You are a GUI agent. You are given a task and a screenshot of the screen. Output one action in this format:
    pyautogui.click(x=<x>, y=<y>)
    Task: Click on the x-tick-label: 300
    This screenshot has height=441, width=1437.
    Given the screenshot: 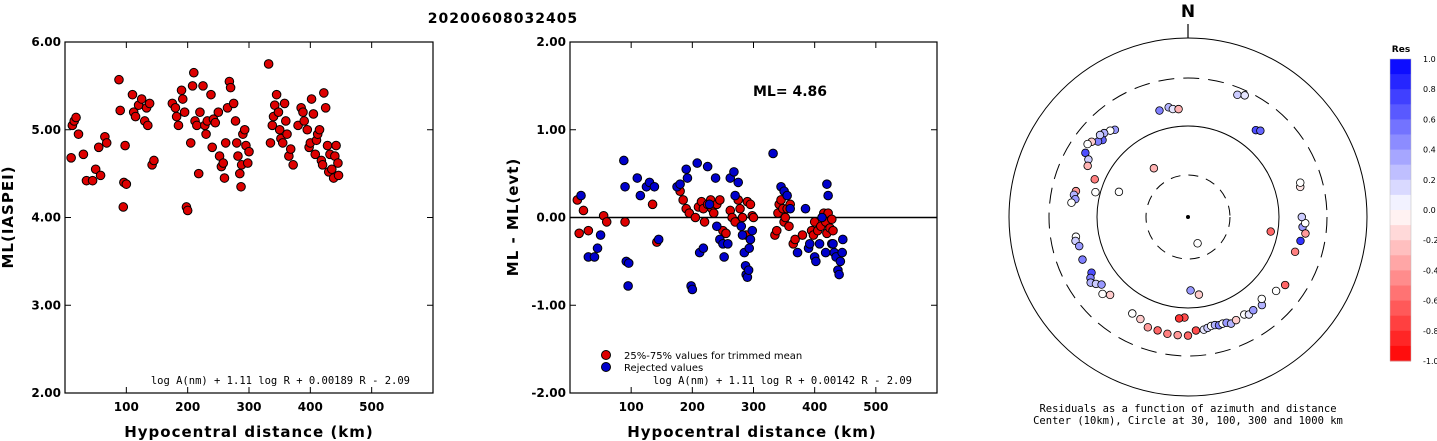 What is the action you would take?
    pyautogui.click(x=753, y=407)
    